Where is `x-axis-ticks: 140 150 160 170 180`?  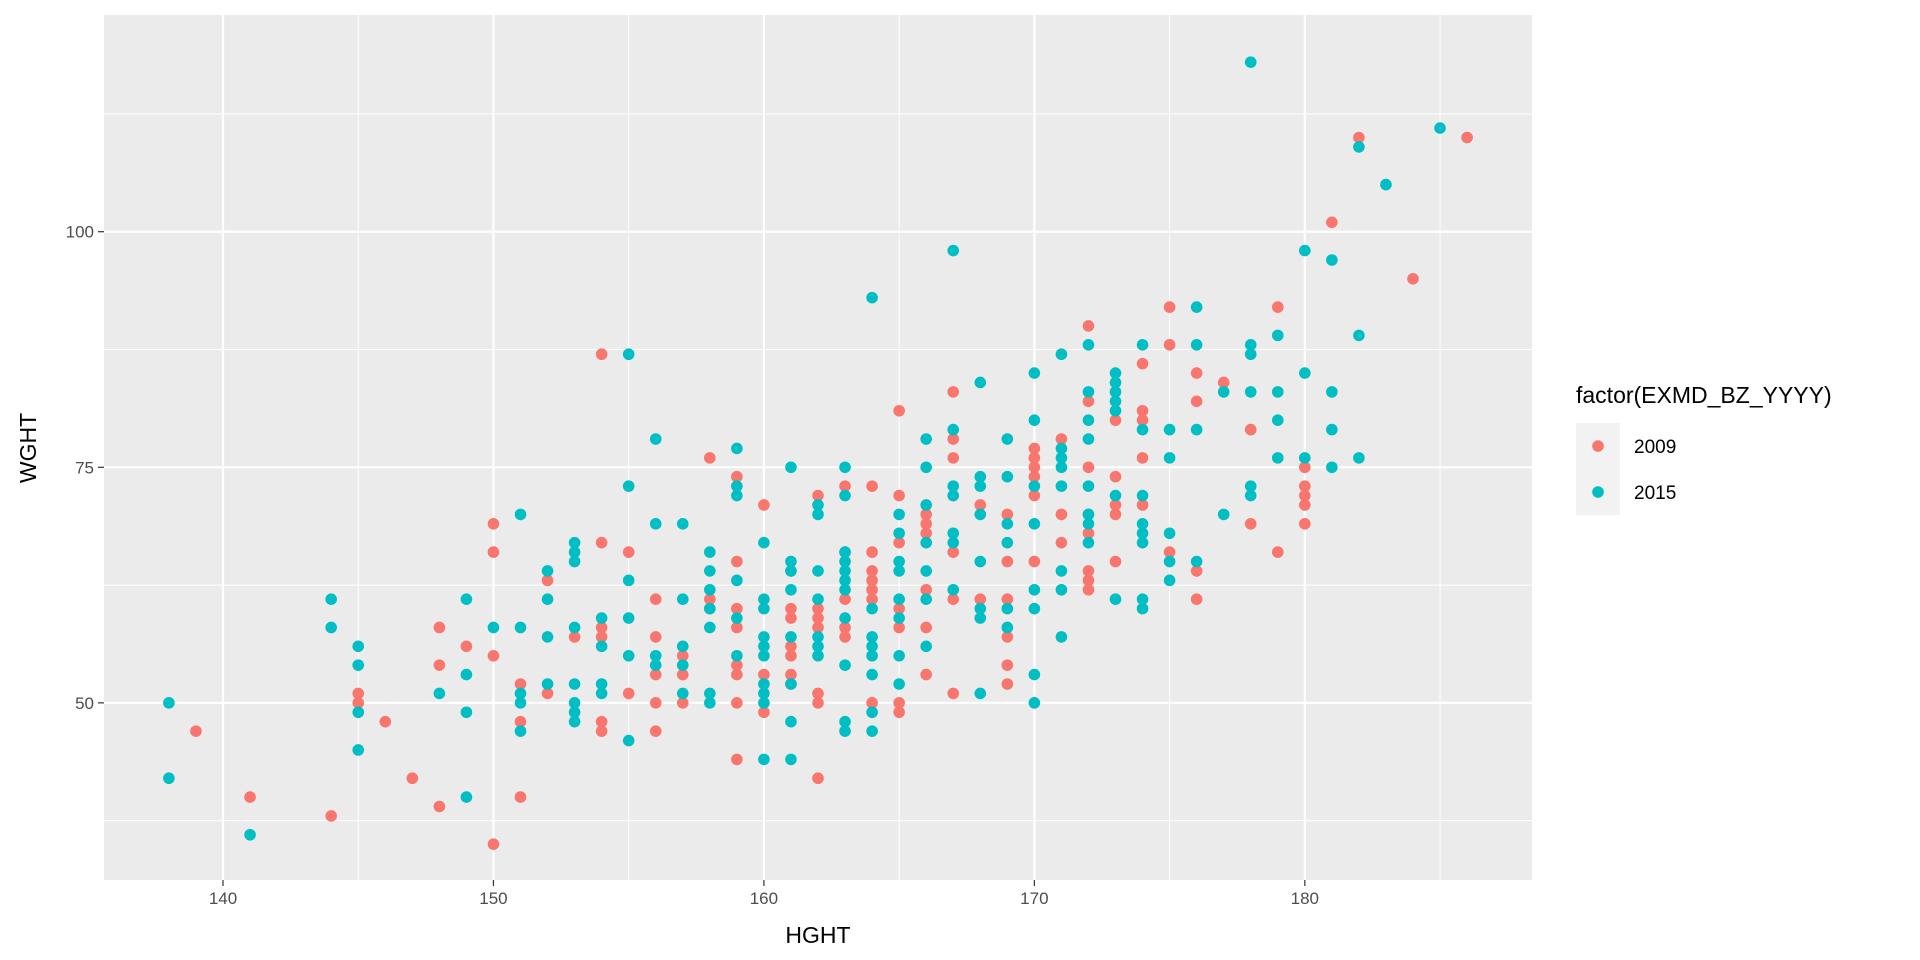 x-axis-ticks: 140 150 160 170 180 is located at coordinates (764, 894).